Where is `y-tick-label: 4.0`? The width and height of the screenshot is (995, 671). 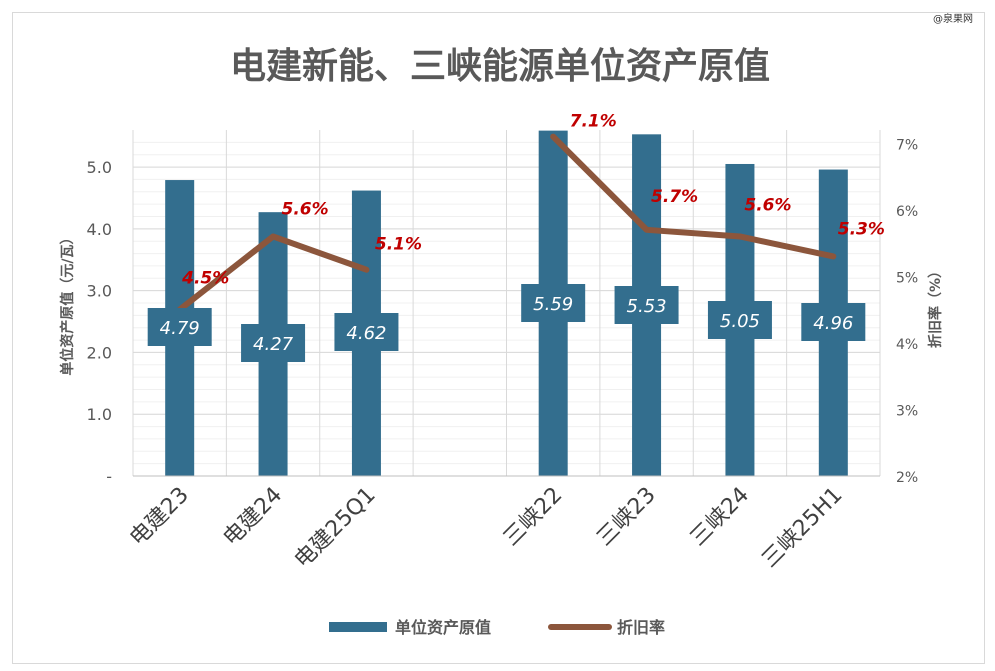 y-tick-label: 4.0 is located at coordinates (99, 229).